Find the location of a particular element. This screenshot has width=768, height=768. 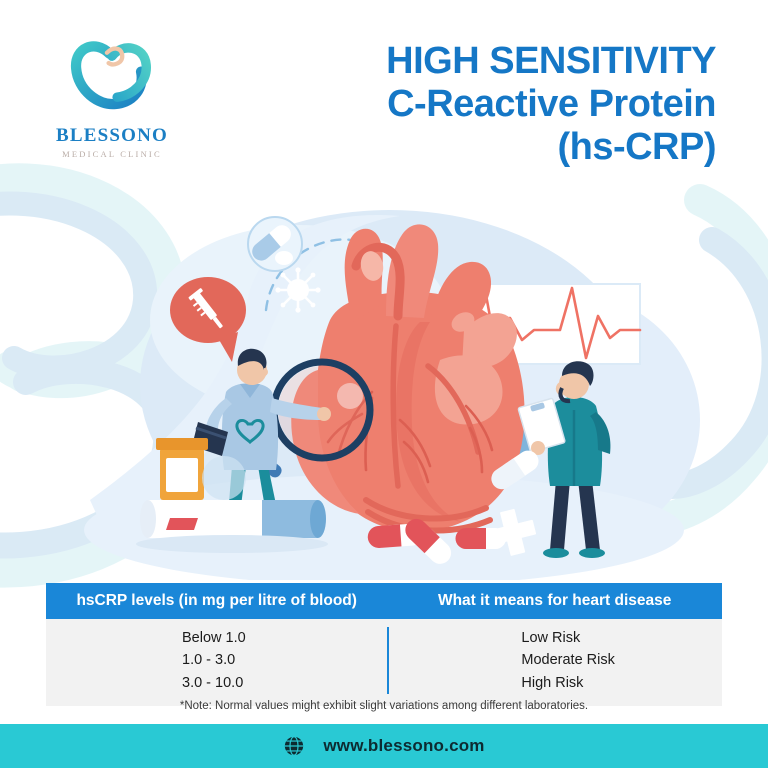

globe-icon is located at coordinates (294, 746).